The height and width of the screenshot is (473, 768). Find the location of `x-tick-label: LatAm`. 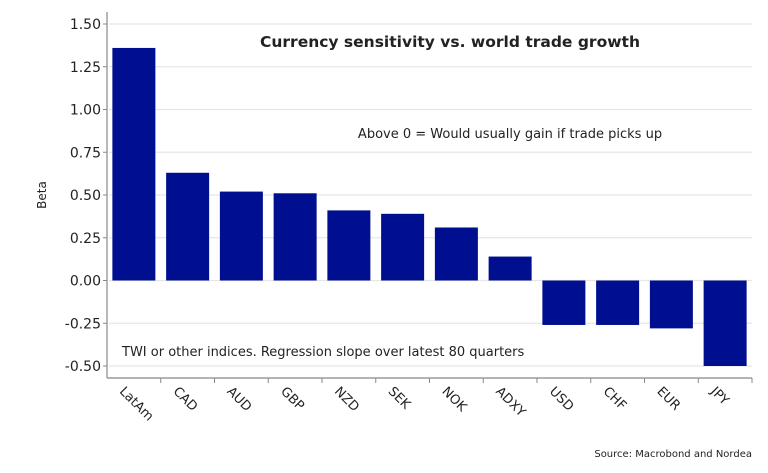

x-tick-label: LatAm is located at coordinates (136, 404).